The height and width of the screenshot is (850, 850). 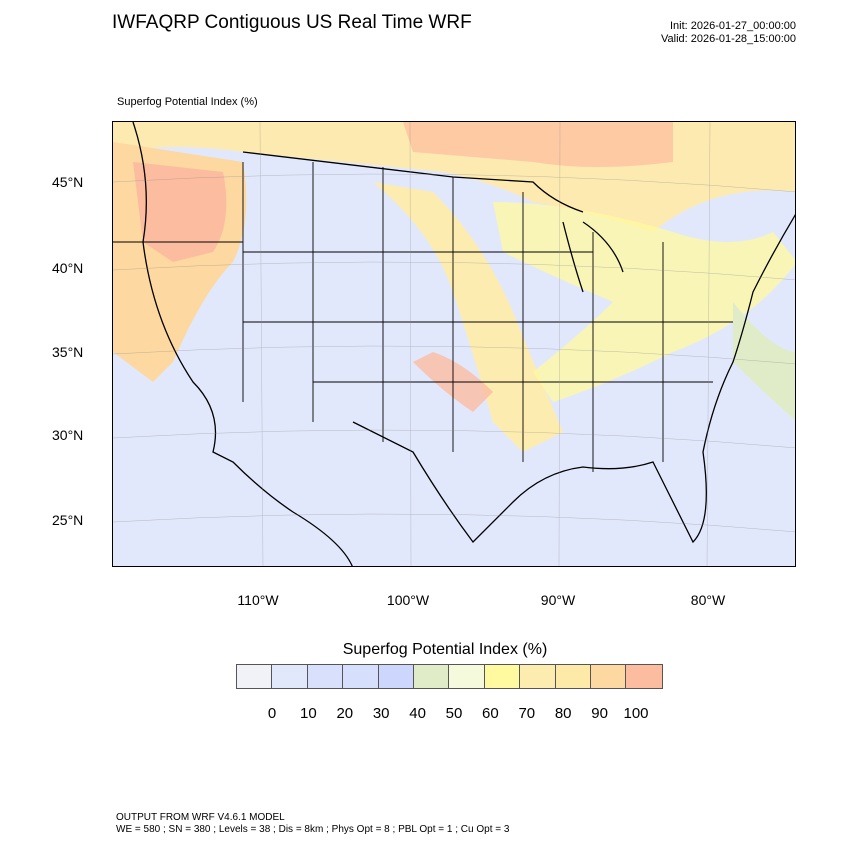 What do you see at coordinates (593, 257) in the screenshot?
I see `great-lakes` at bounding box center [593, 257].